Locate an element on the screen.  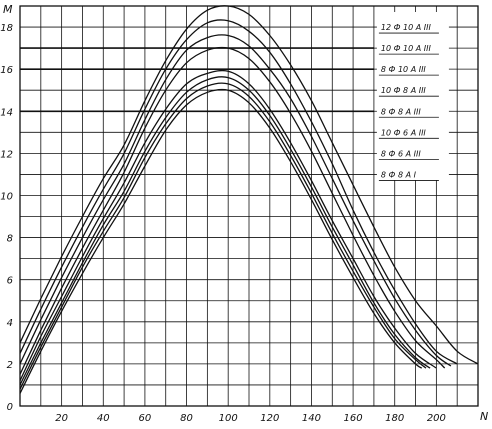
y-tick-label: 4 is located at coordinates (10, 323).